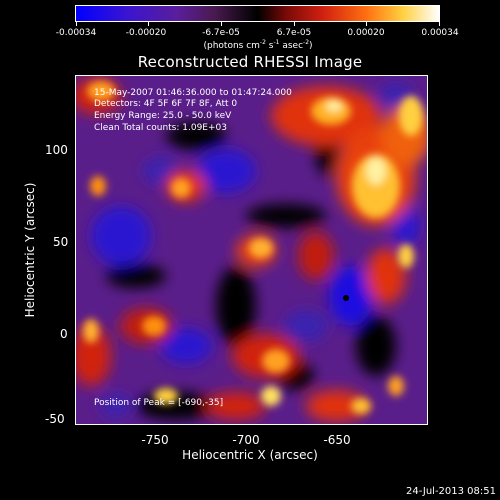 This screenshot has height=500, width=500. Describe the element at coordinates (258, 45) in the screenshot. I see `colorbar-units: (photons cm-2 s-1 asec-2)` at that location.